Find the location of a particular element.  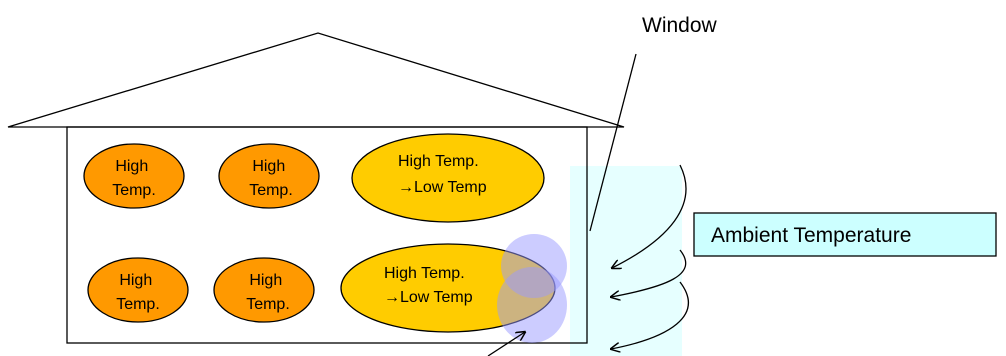

zone-bottom-left-line1: High is located at coordinates (135, 280).